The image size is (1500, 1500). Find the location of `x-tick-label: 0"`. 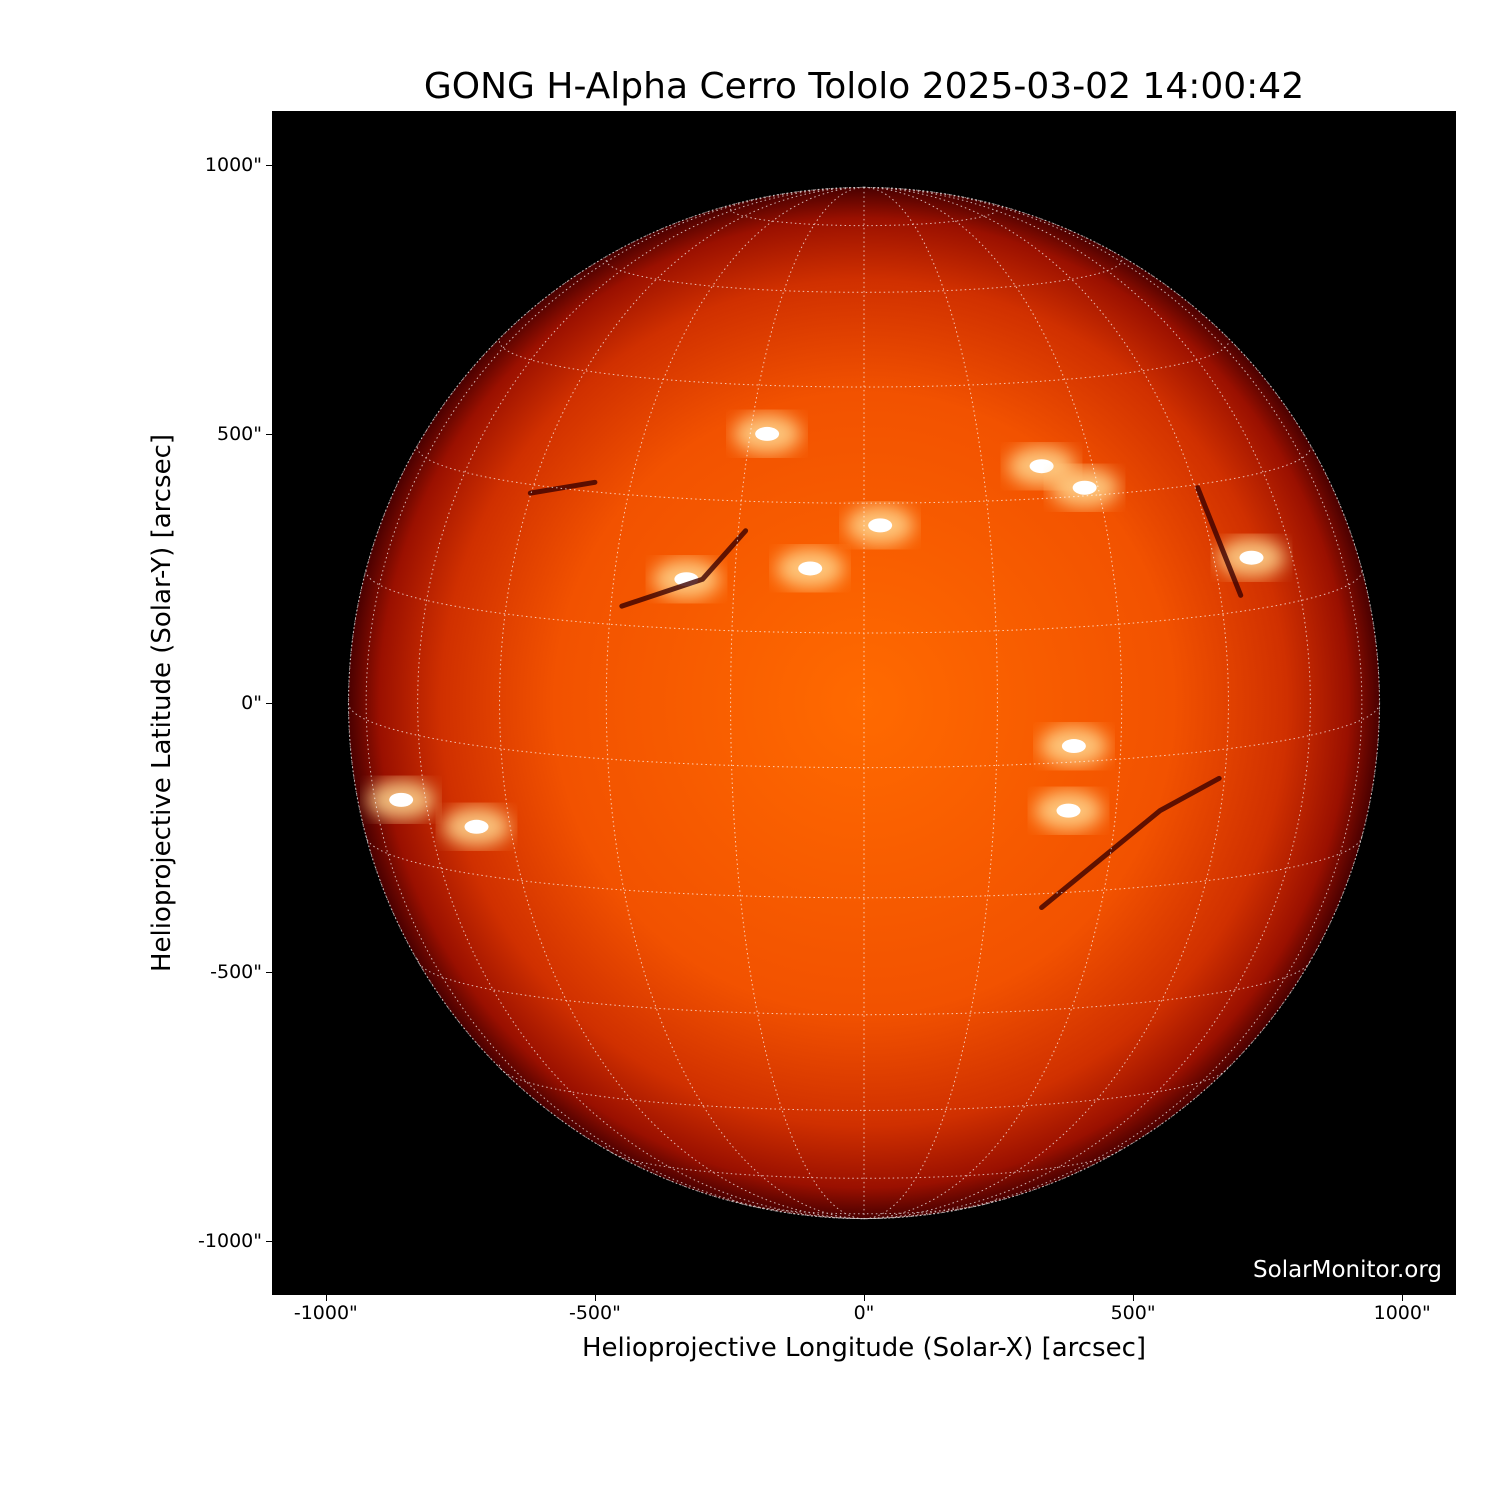

x-tick-label: 0" is located at coordinates (864, 1313).